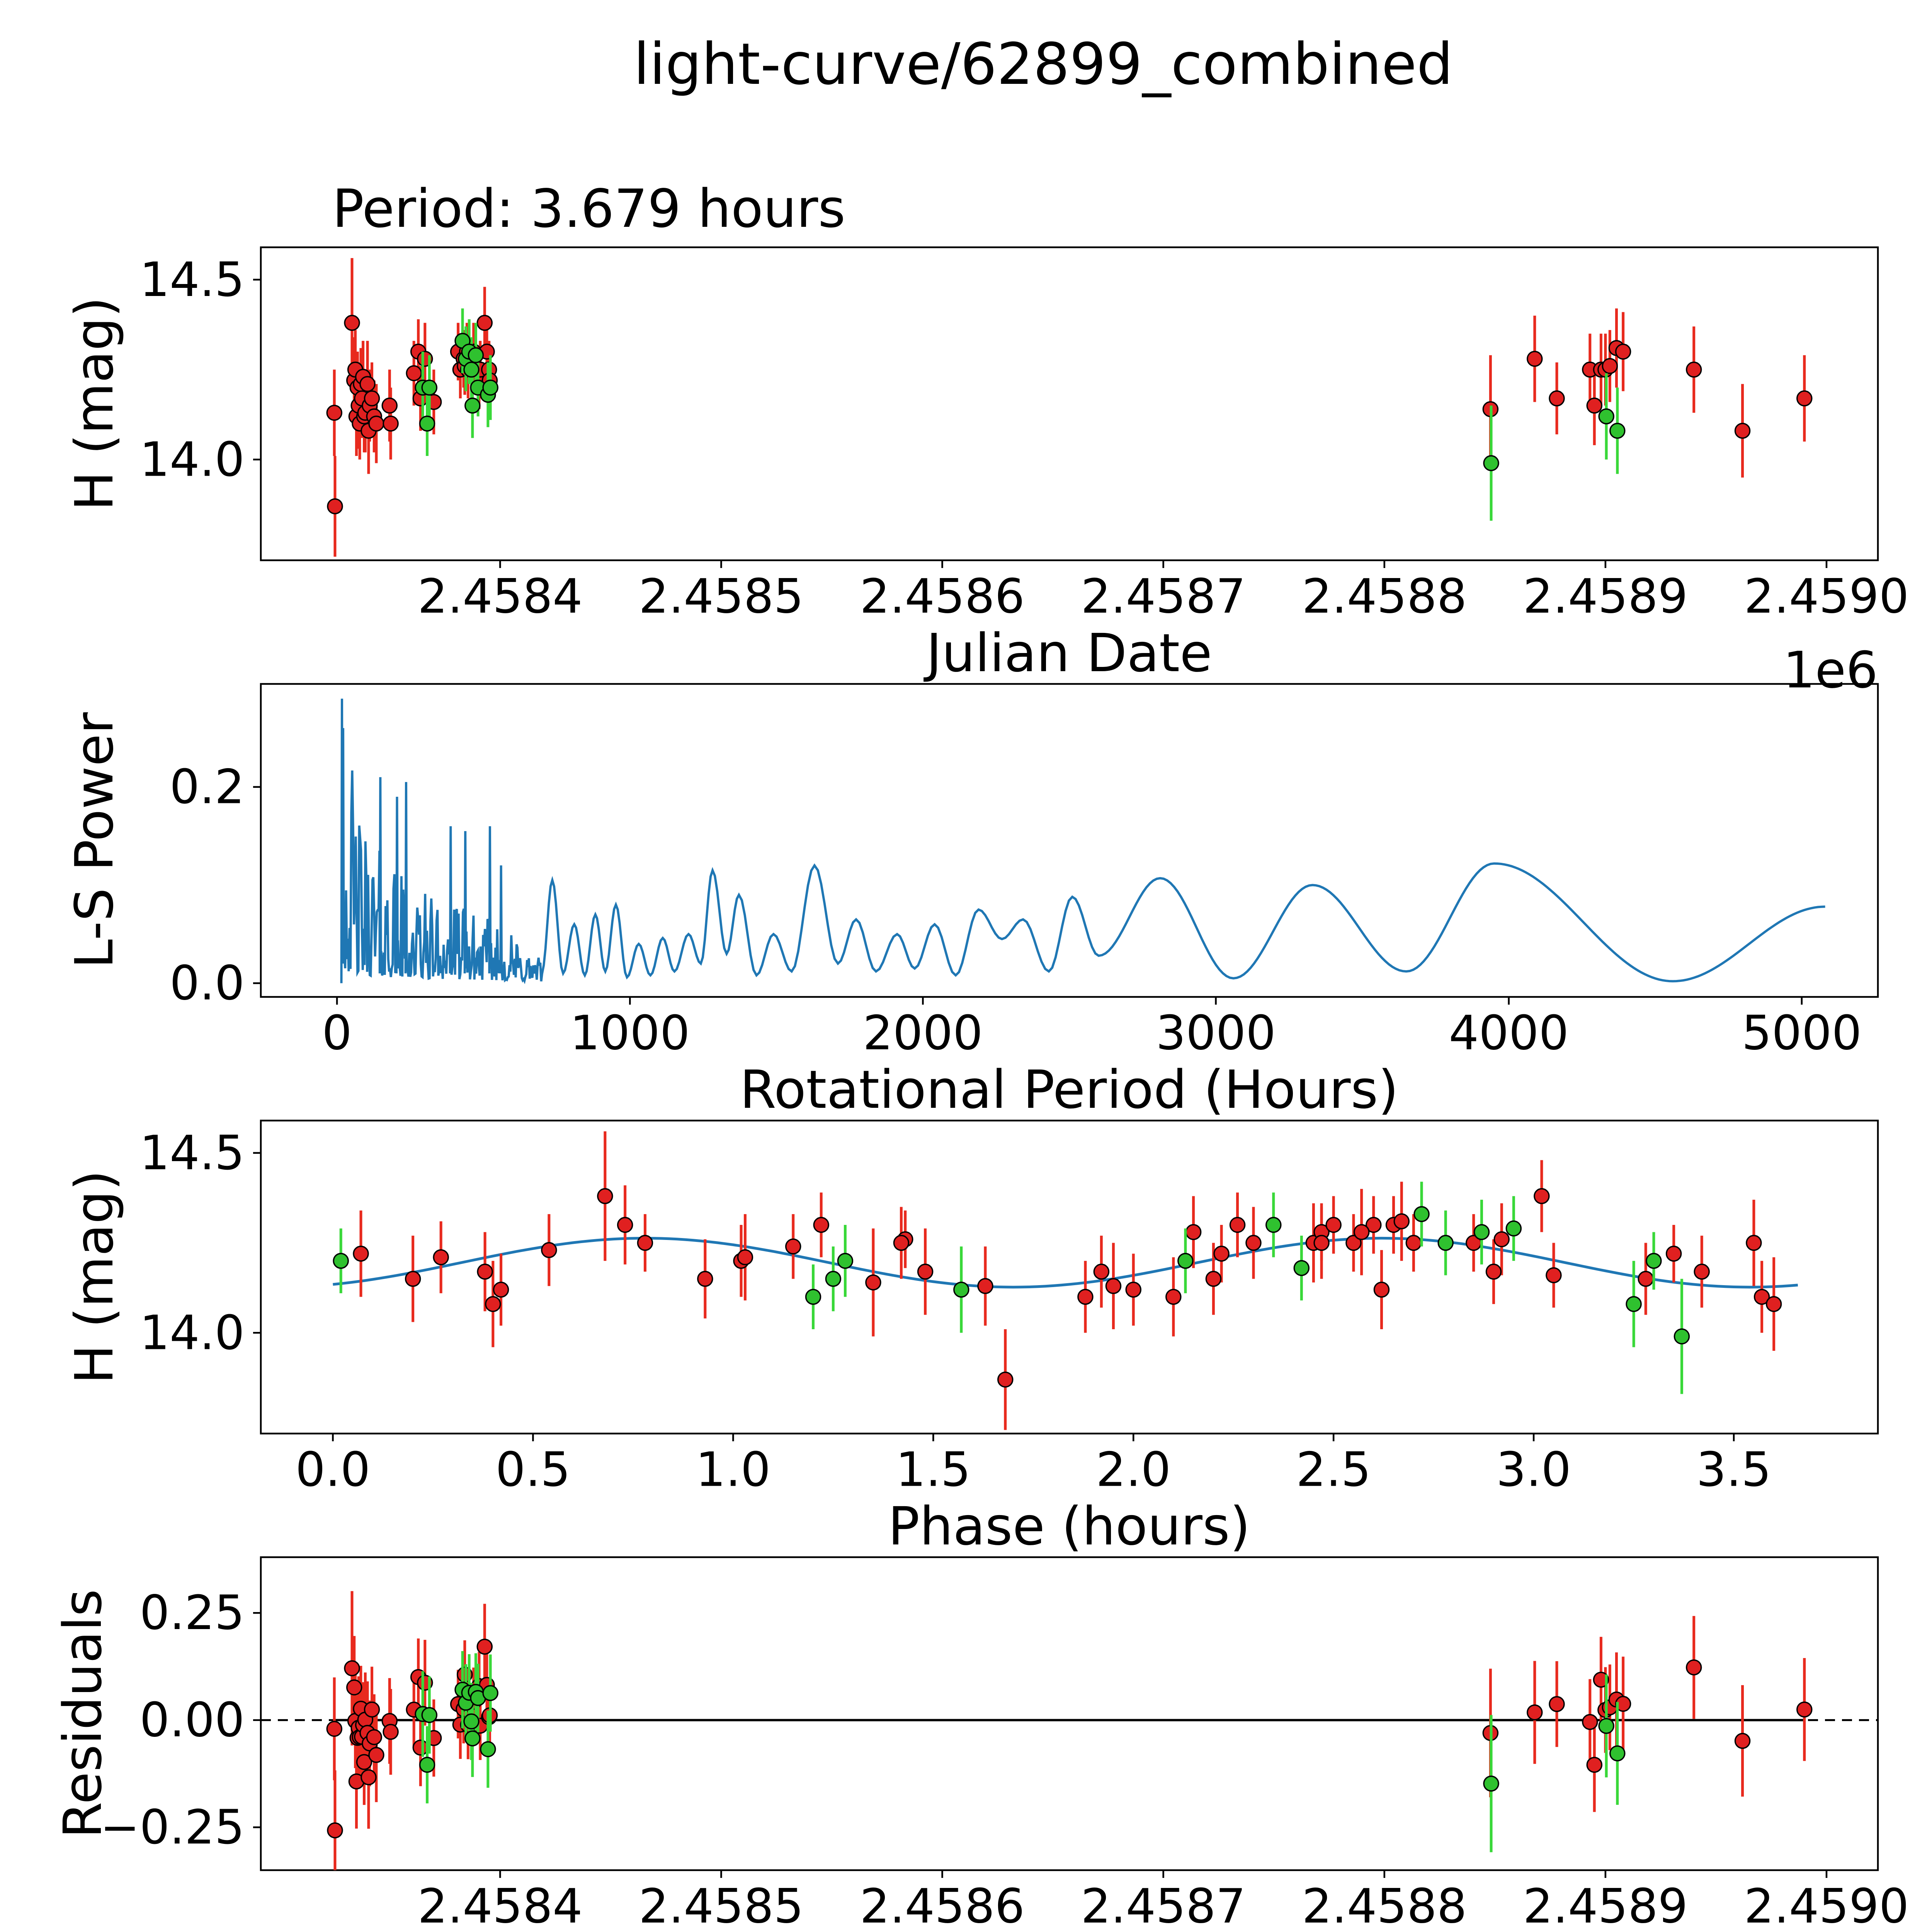 The image size is (1932, 1932). Describe the element at coordinates (192, 1721) in the screenshot. I see `svg-text: 0.00` at that location.